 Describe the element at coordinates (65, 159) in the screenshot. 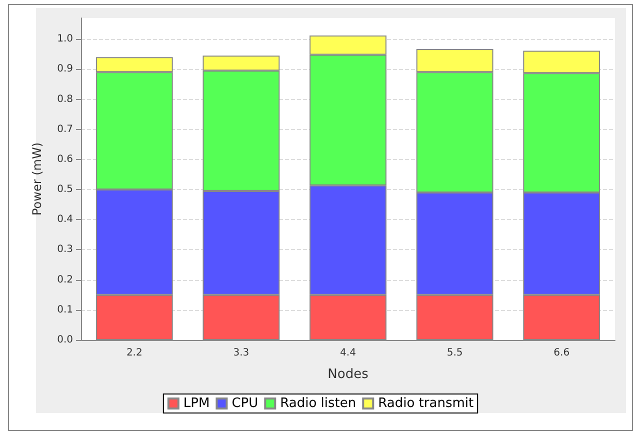

I see `y-tick-label: 0.6` at that location.